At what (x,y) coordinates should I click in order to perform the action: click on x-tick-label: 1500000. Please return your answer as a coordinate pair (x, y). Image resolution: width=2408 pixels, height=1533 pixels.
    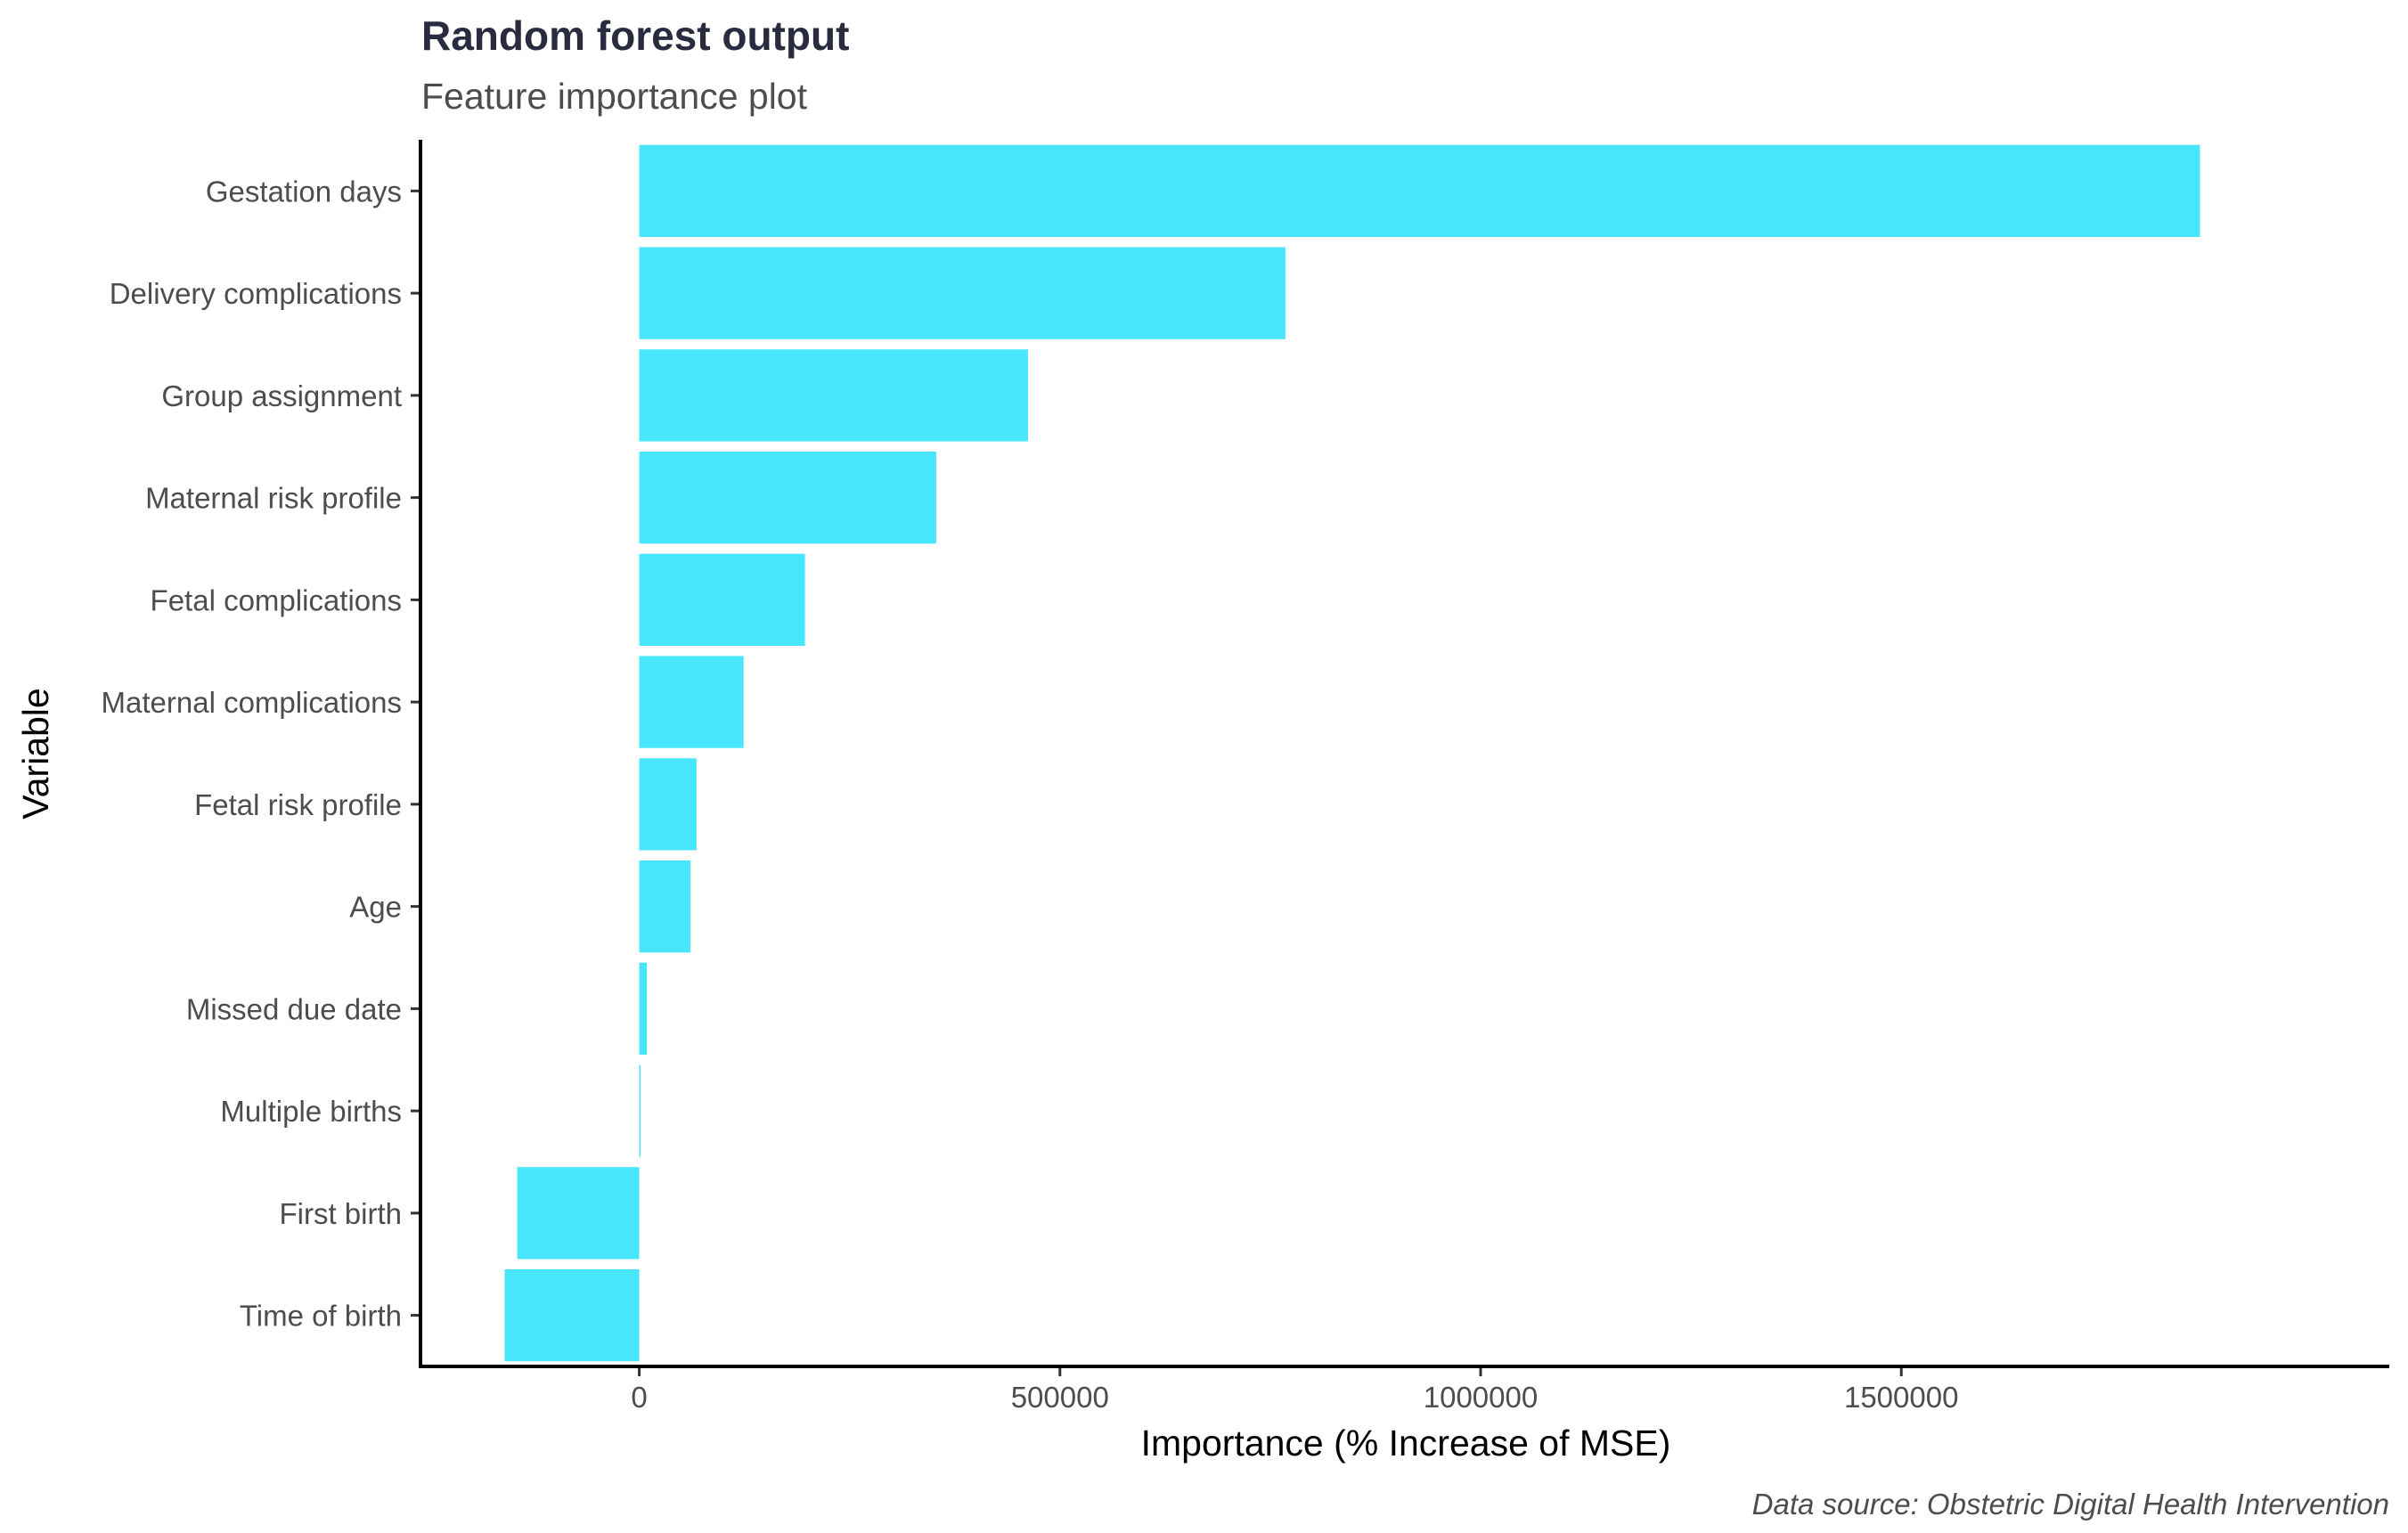
    Looking at the image, I should click on (1901, 1397).